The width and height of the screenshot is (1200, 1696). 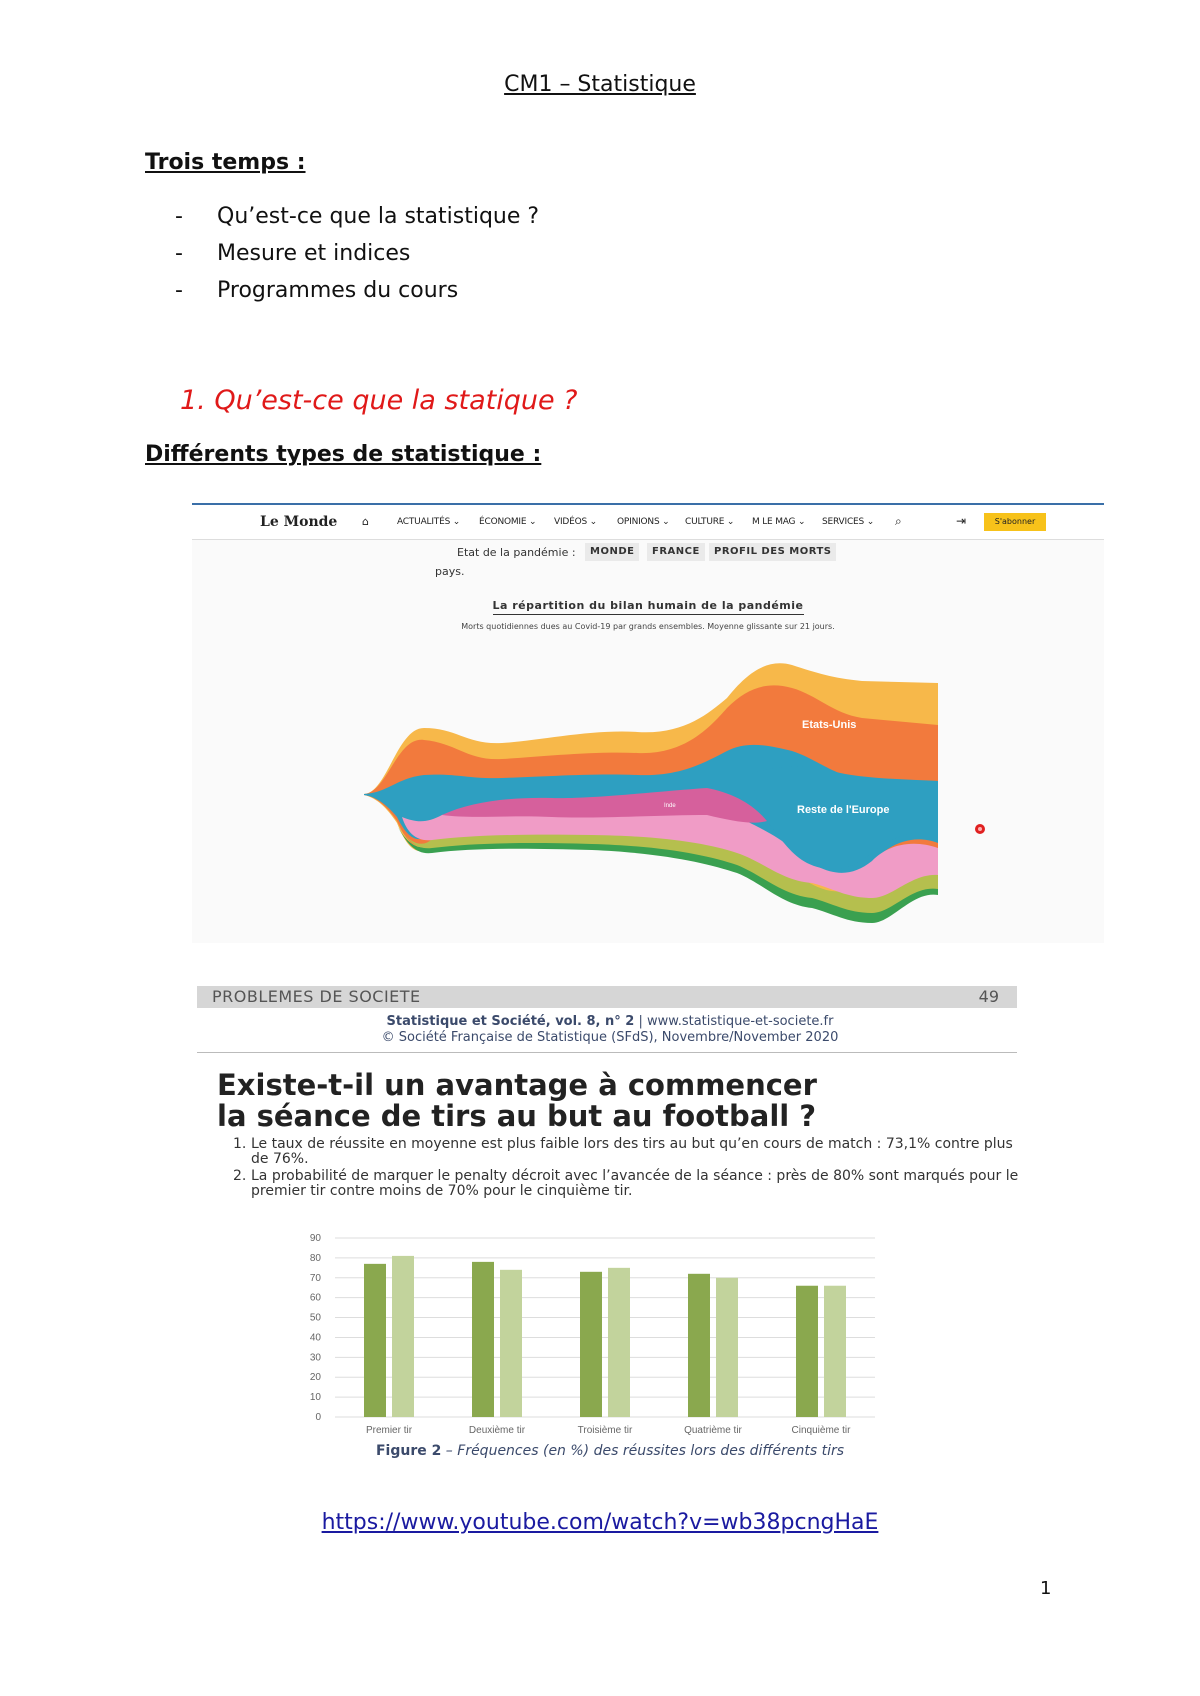 I want to click on y-tick-label: 40, so click(x=316, y=1337).